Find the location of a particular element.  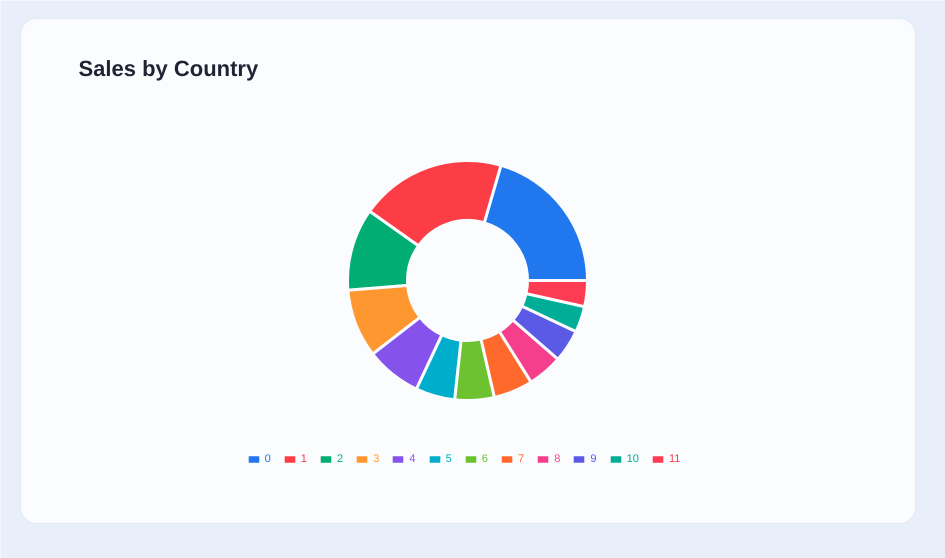

legend-label: 10 is located at coordinates (633, 459).